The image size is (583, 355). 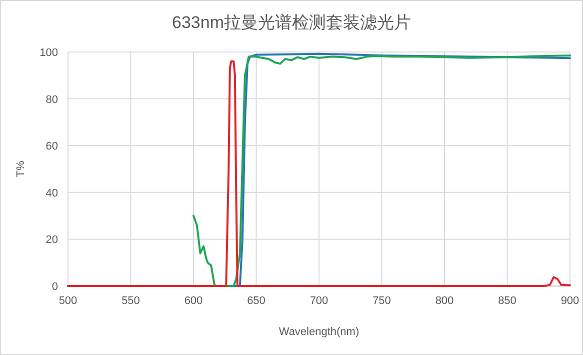 What do you see at coordinates (68, 301) in the screenshot?
I see `x-tick-label: 500` at bounding box center [68, 301].